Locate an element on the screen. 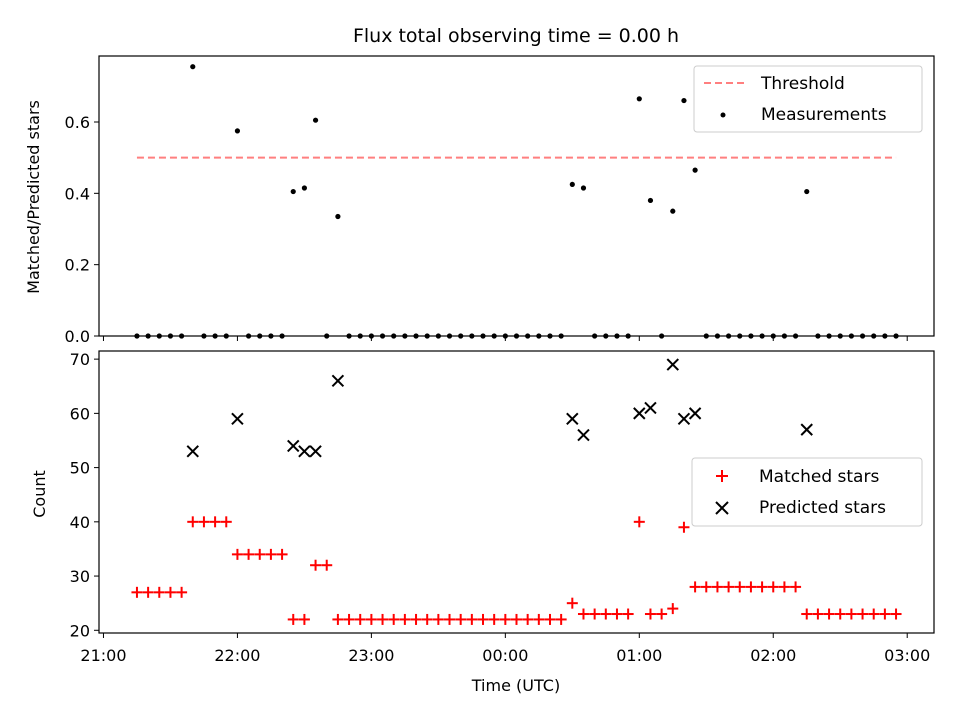  top-y-ticks: 0.0 0.2 0.4 0.6 is located at coordinates (82, 229).